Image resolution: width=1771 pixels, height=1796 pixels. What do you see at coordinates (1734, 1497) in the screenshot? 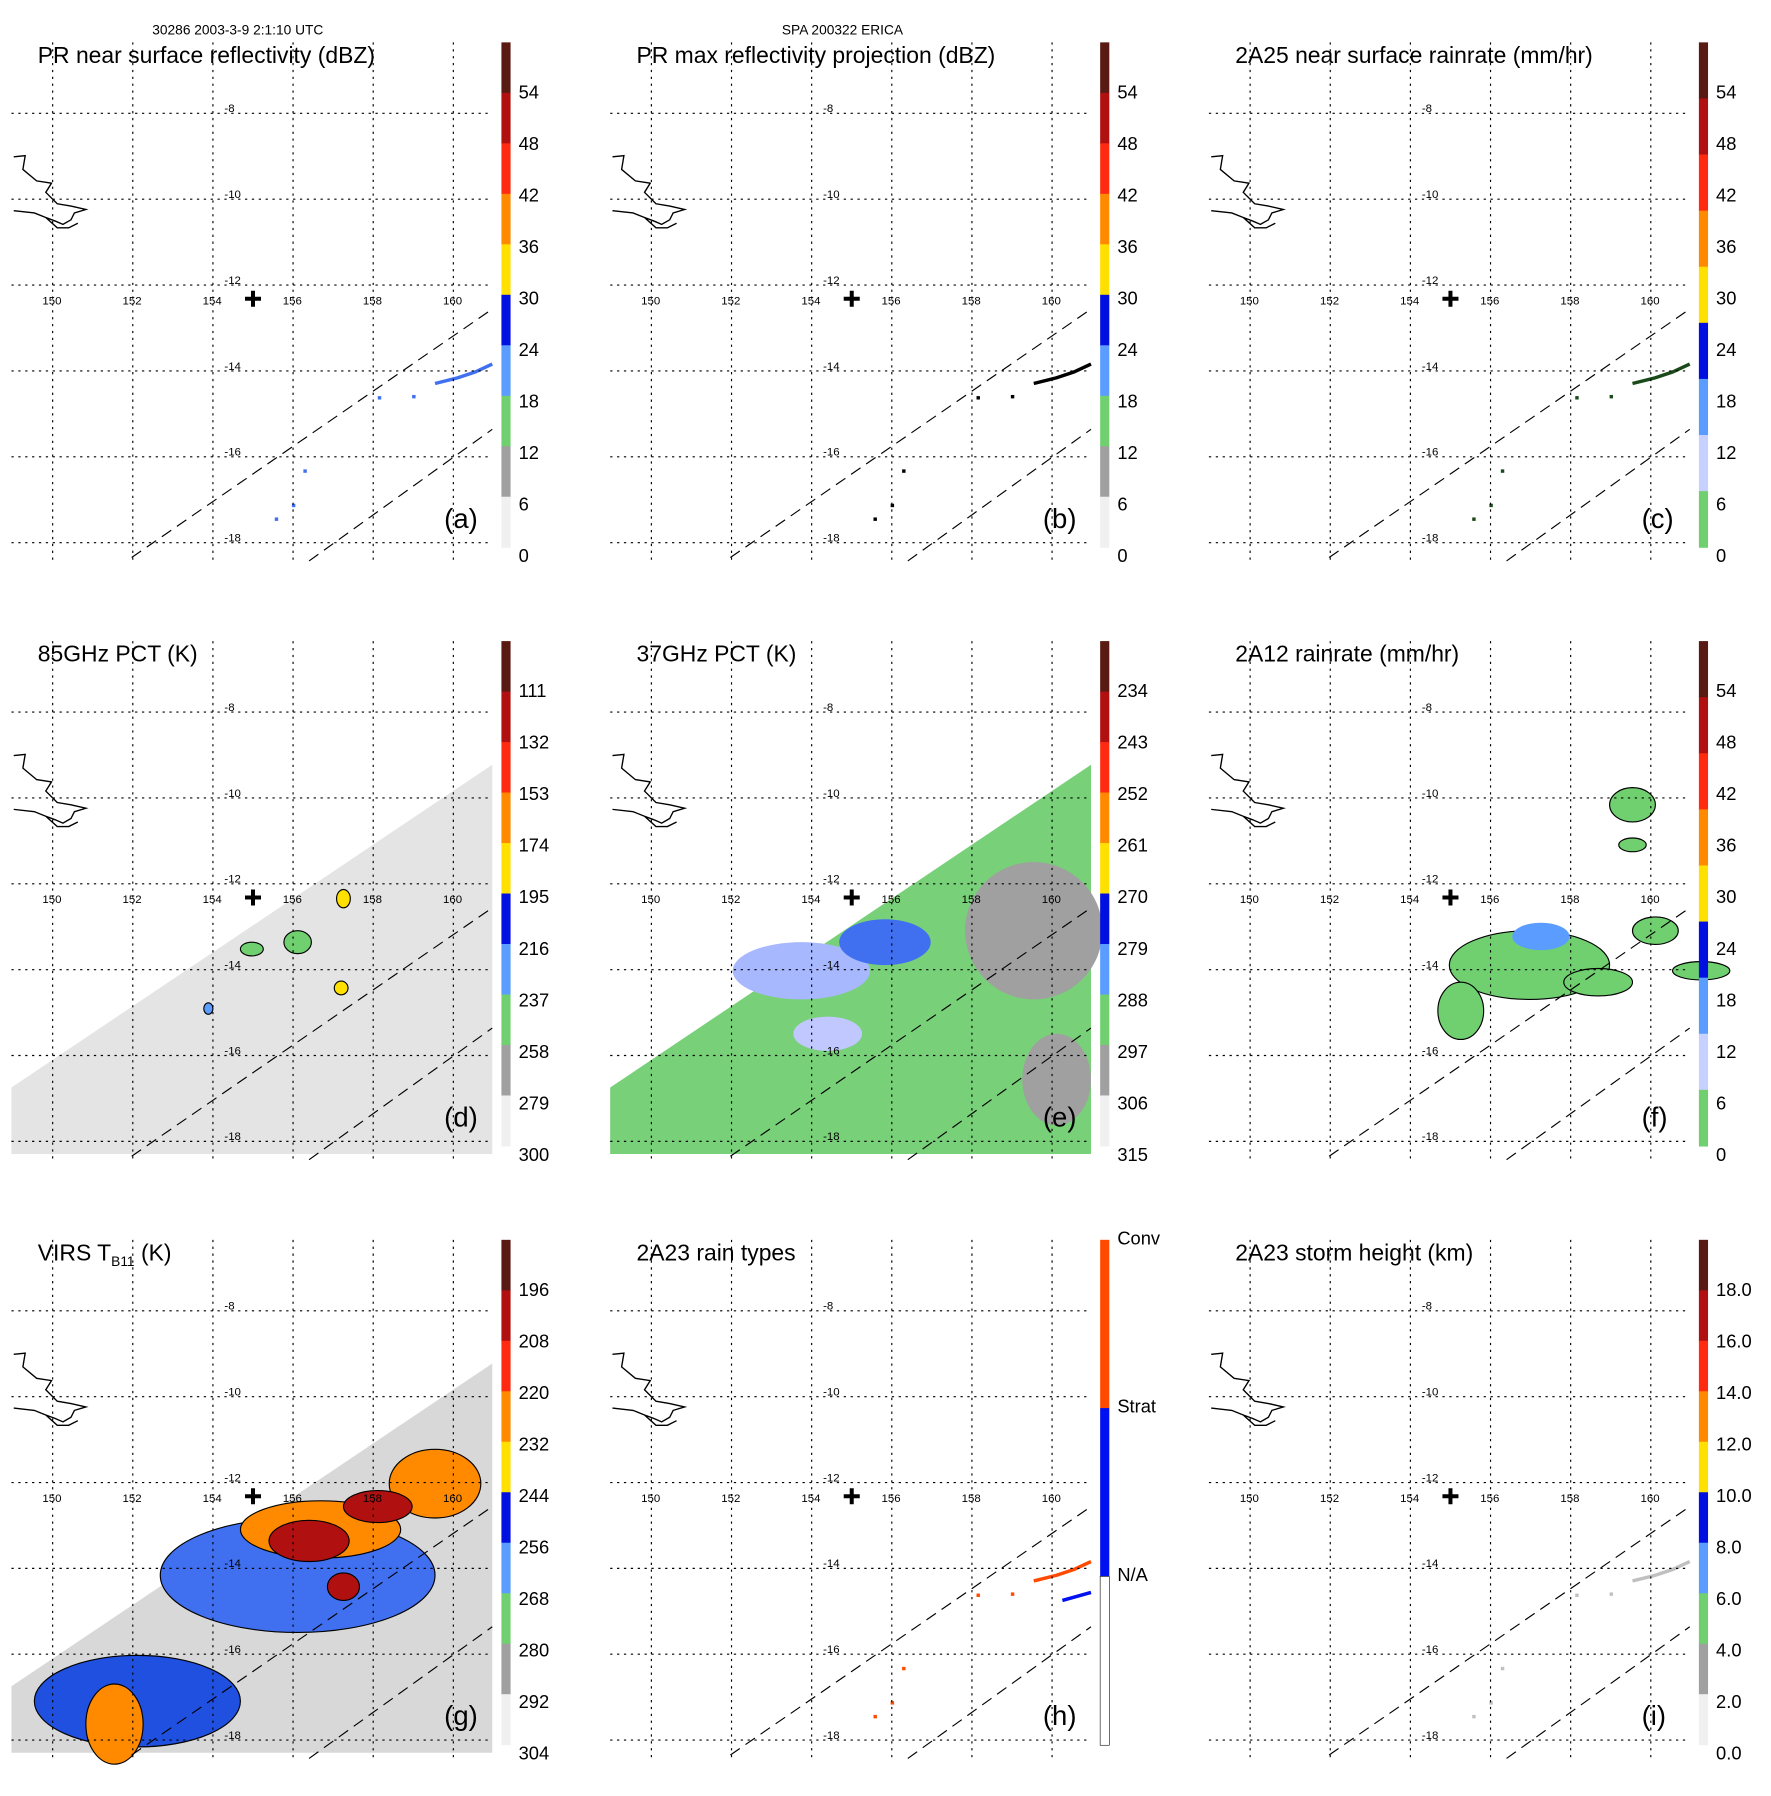
I see `colorbar-label: 10.0` at bounding box center [1734, 1497].